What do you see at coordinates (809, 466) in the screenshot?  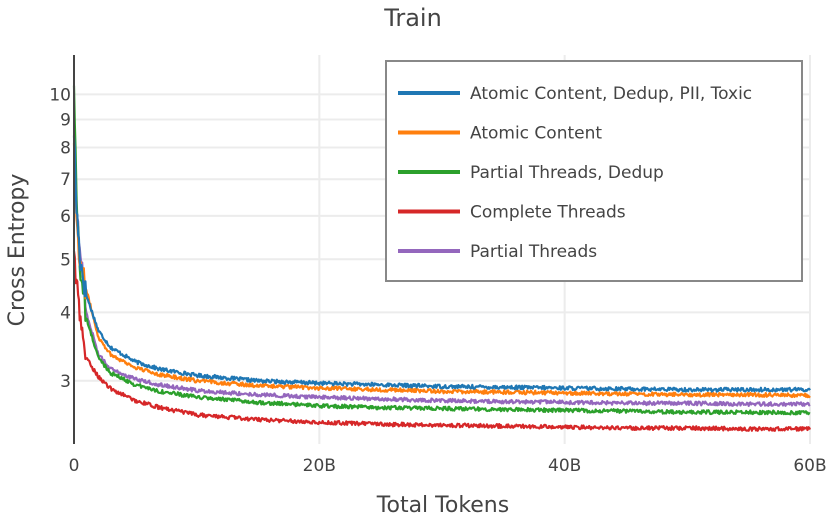 I see `x-tick-label: 60B` at bounding box center [809, 466].